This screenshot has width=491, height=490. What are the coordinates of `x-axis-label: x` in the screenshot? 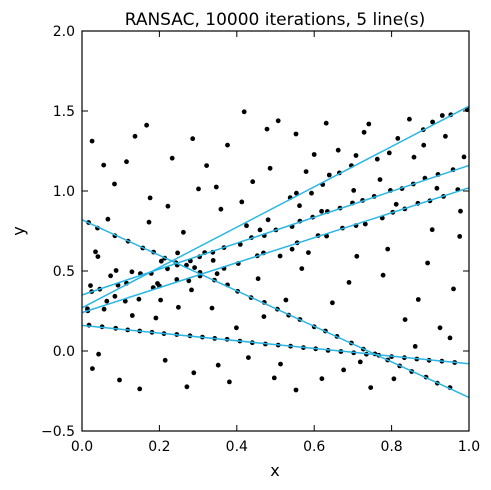 It's located at (274, 470).